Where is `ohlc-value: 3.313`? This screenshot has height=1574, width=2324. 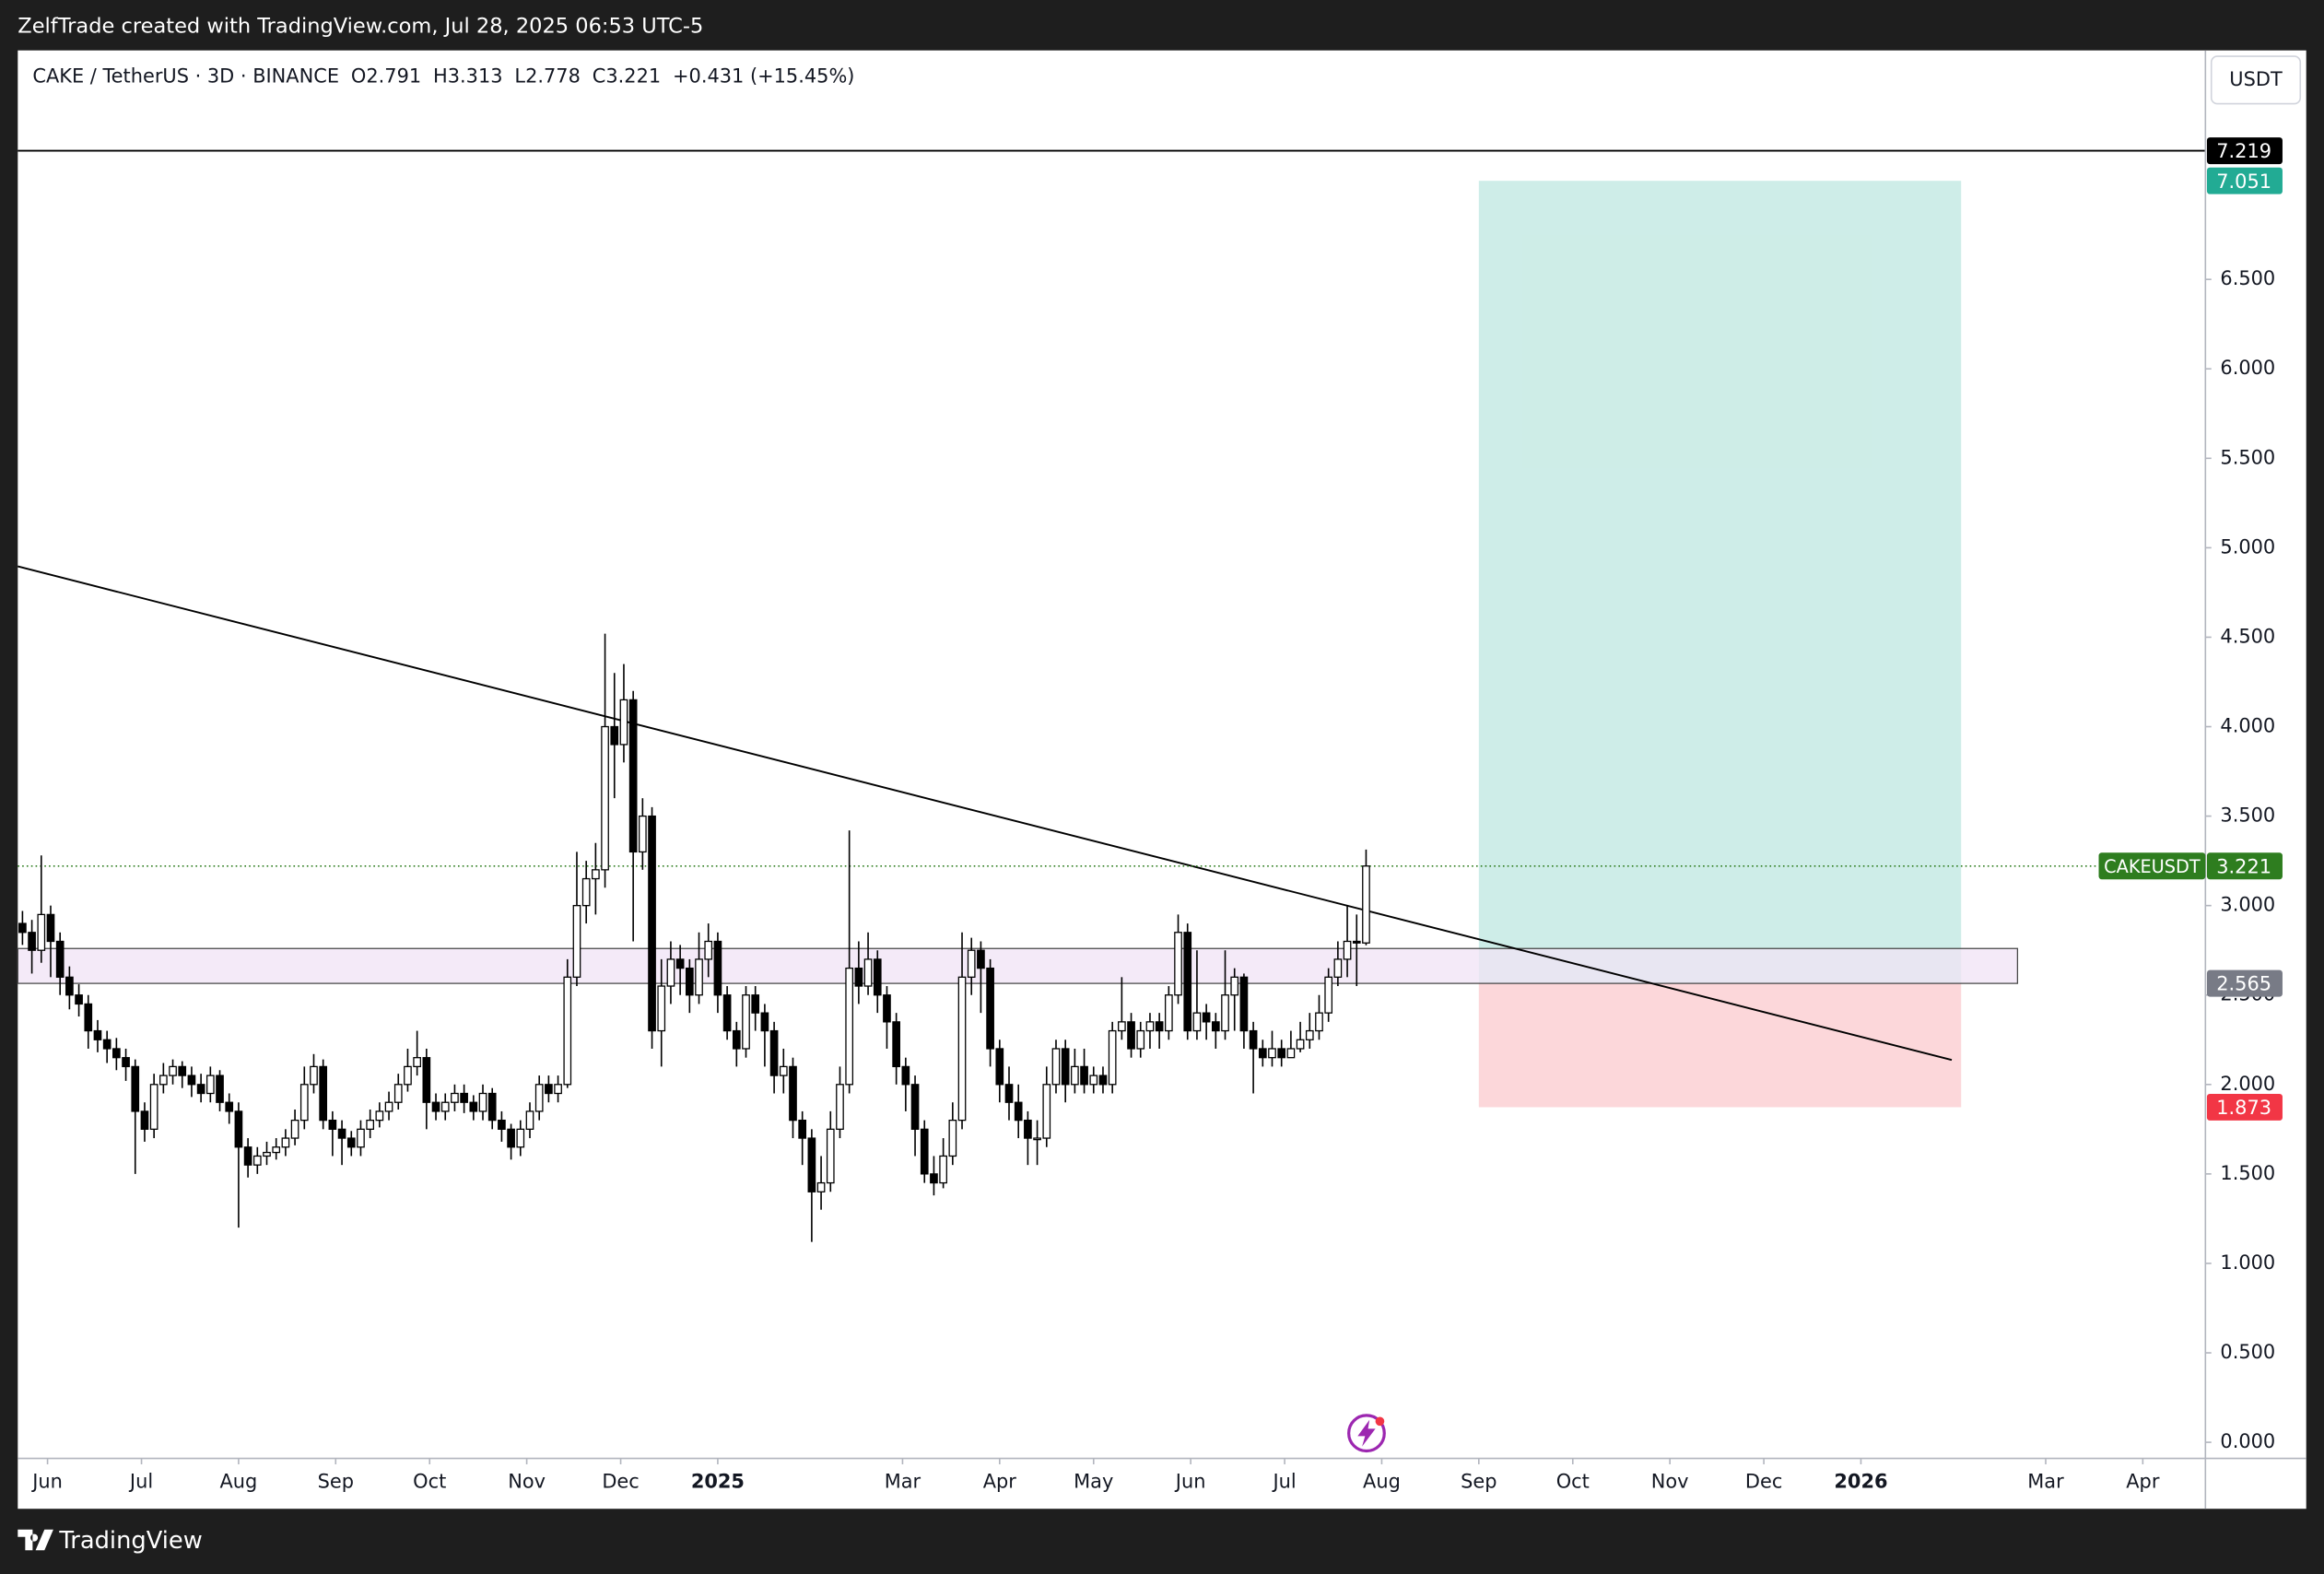 ohlc-value: 3.313 is located at coordinates (475, 76).